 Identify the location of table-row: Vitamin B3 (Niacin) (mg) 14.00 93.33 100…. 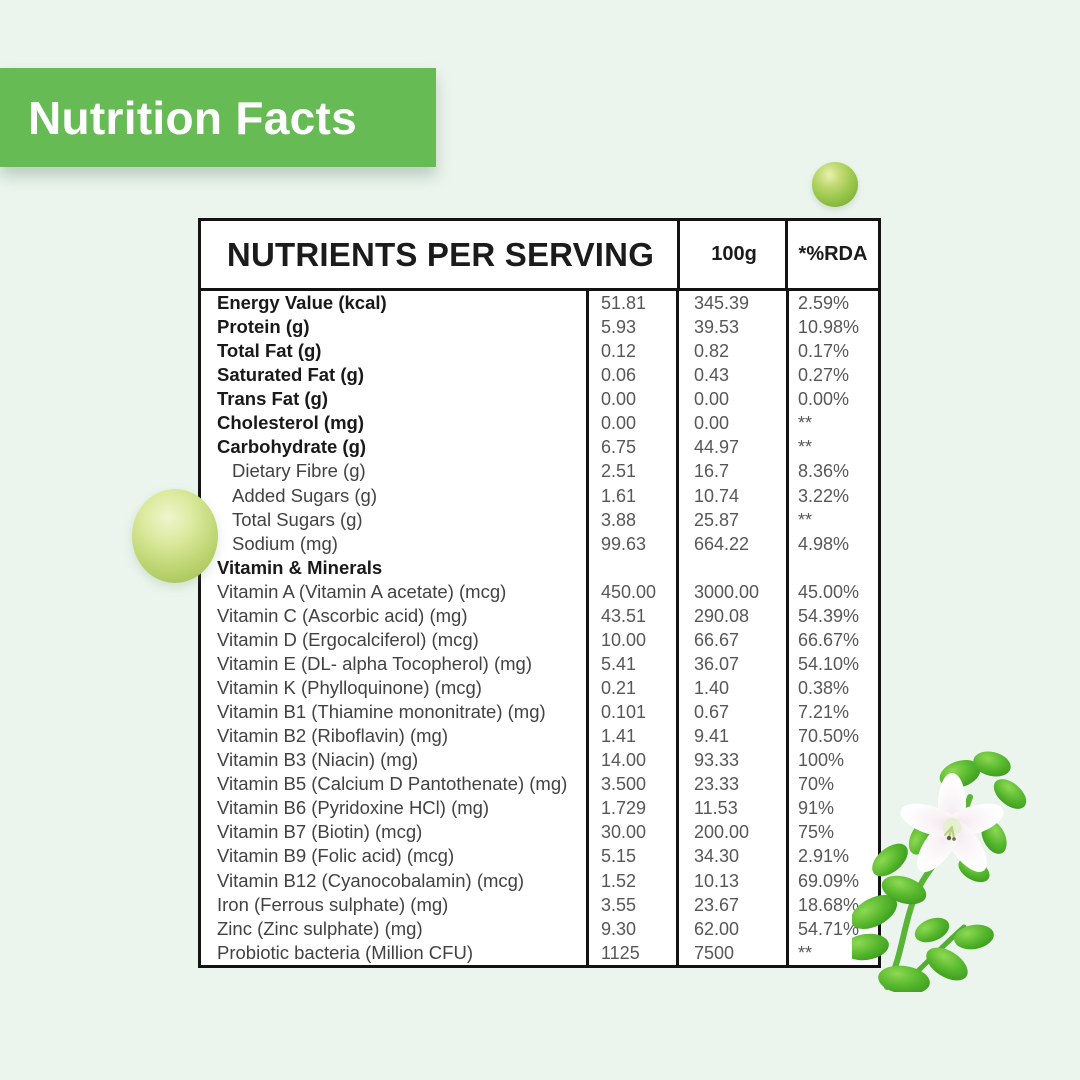
(539, 760).